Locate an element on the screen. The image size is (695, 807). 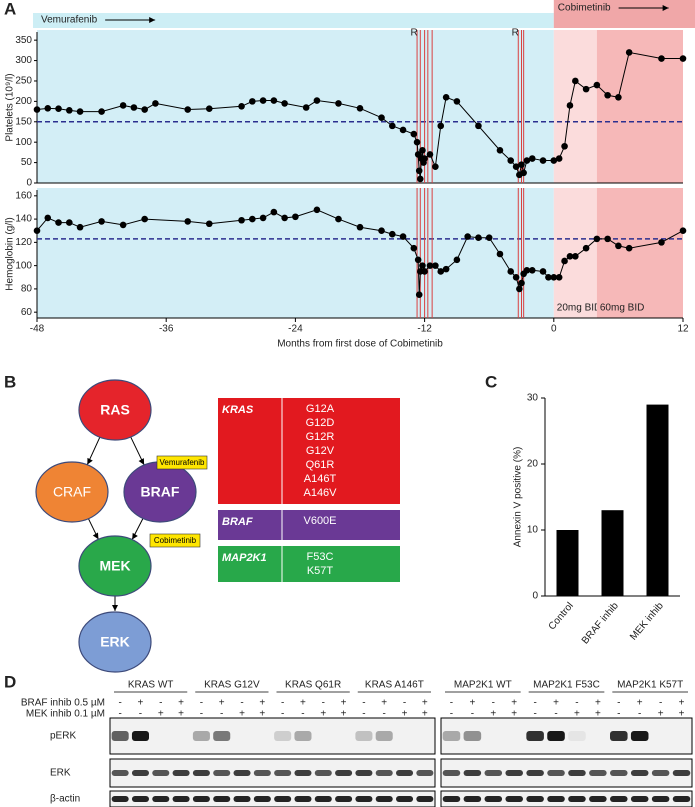
y-tick-label: 0 is located at coordinates (29, 183).